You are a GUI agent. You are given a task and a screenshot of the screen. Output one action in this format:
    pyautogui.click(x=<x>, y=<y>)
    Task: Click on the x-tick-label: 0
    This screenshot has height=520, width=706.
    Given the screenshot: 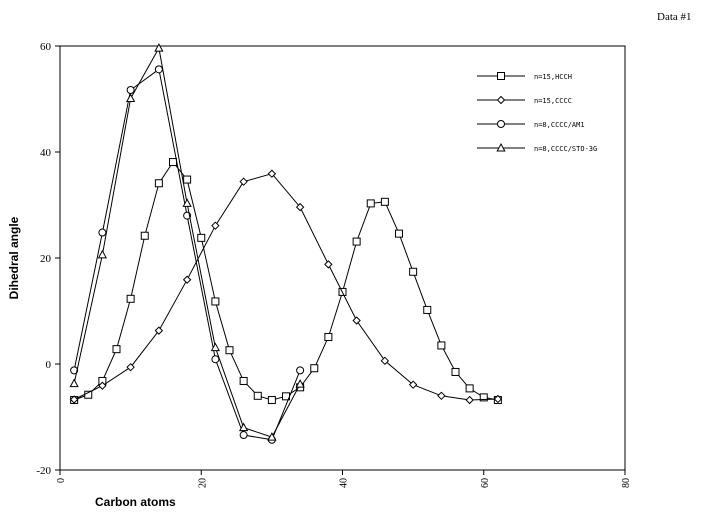 What is the action you would take?
    pyautogui.click(x=61, y=480)
    